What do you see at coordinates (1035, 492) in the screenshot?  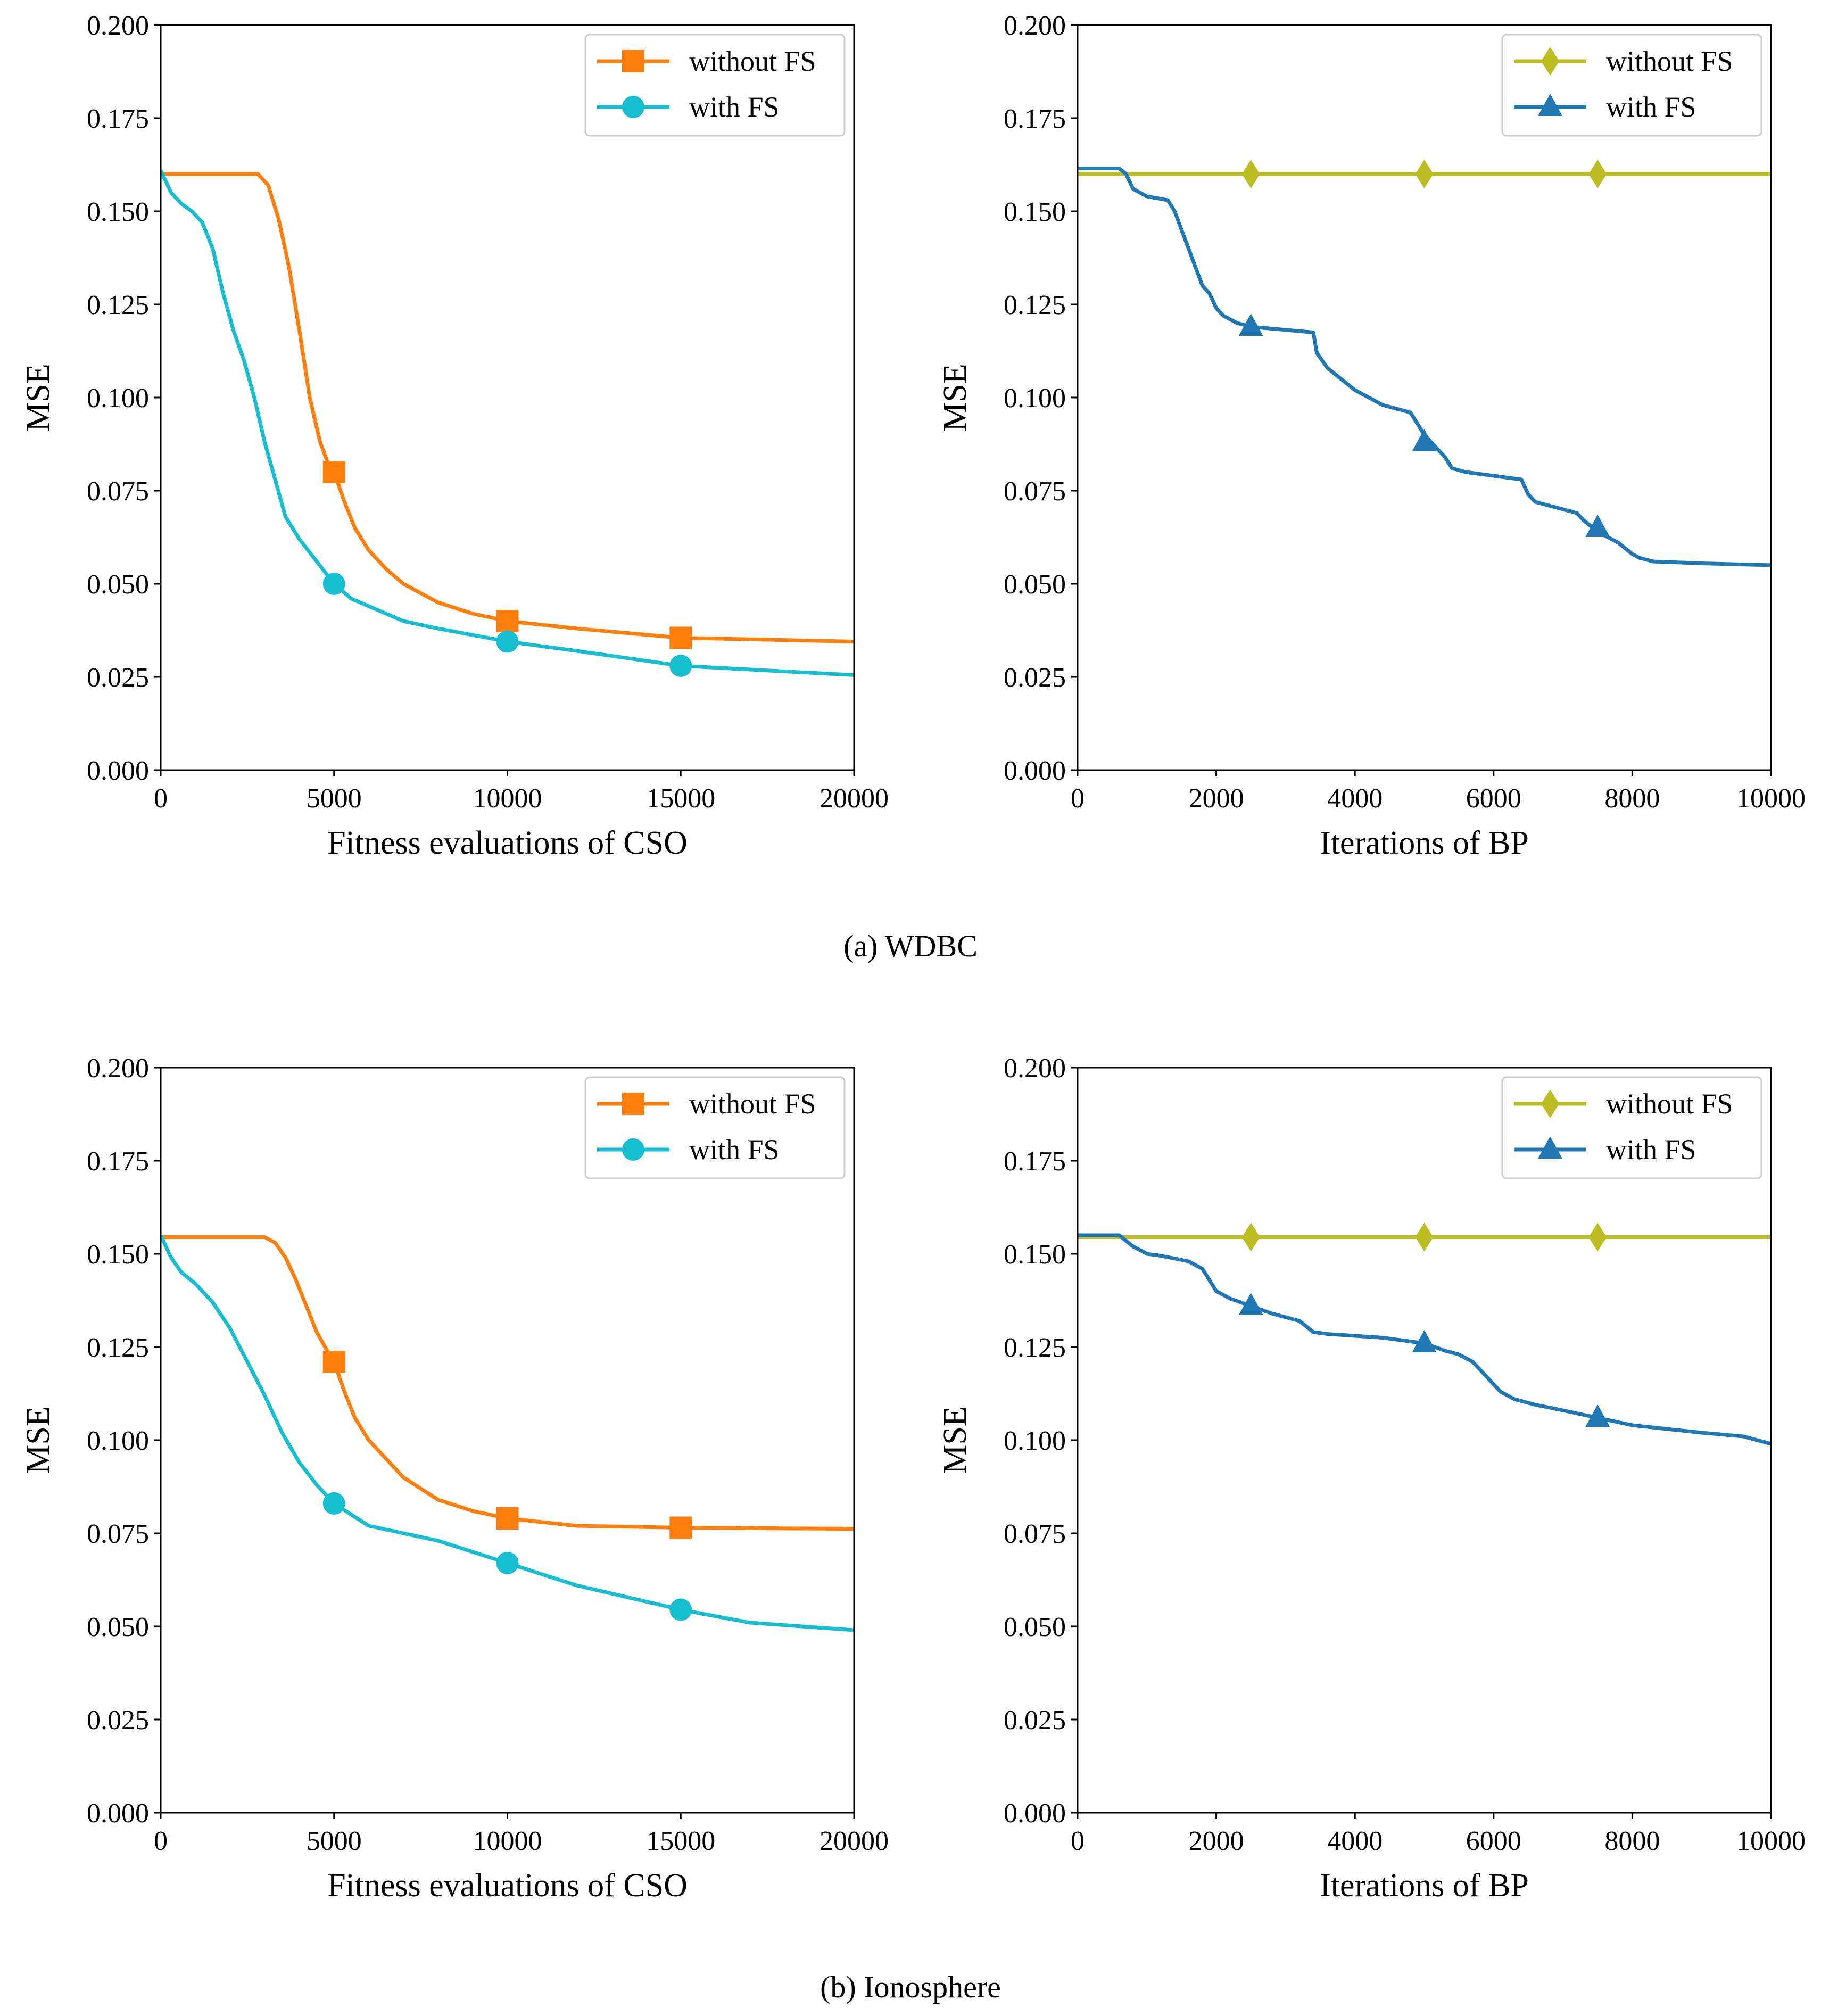 I see `y-tick-label: 0.075` at bounding box center [1035, 492].